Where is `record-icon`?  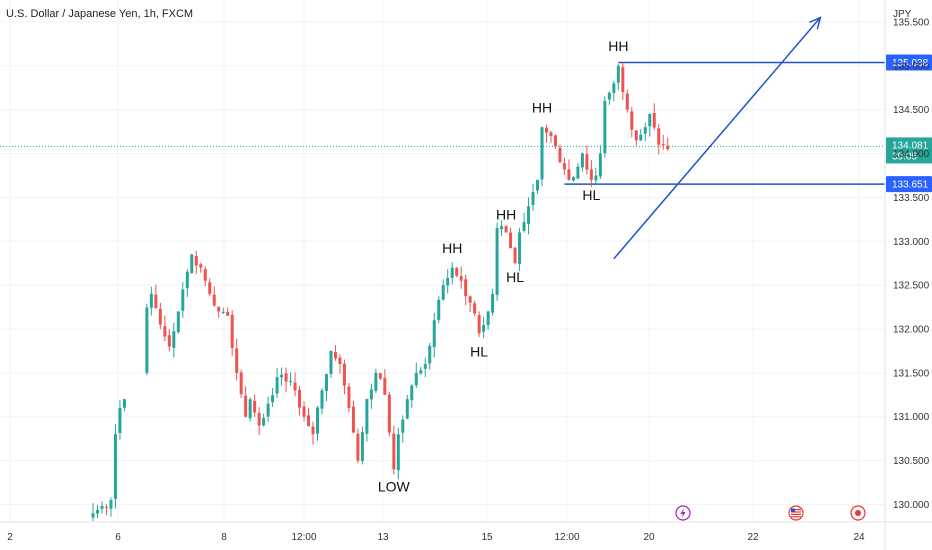
record-icon is located at coordinates (858, 513).